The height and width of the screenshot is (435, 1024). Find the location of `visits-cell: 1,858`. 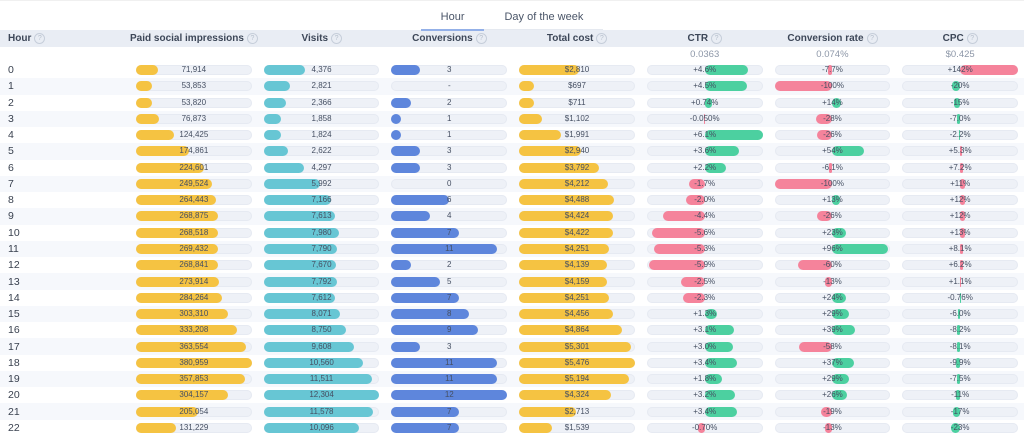

visits-cell: 1,858 is located at coordinates (322, 118).